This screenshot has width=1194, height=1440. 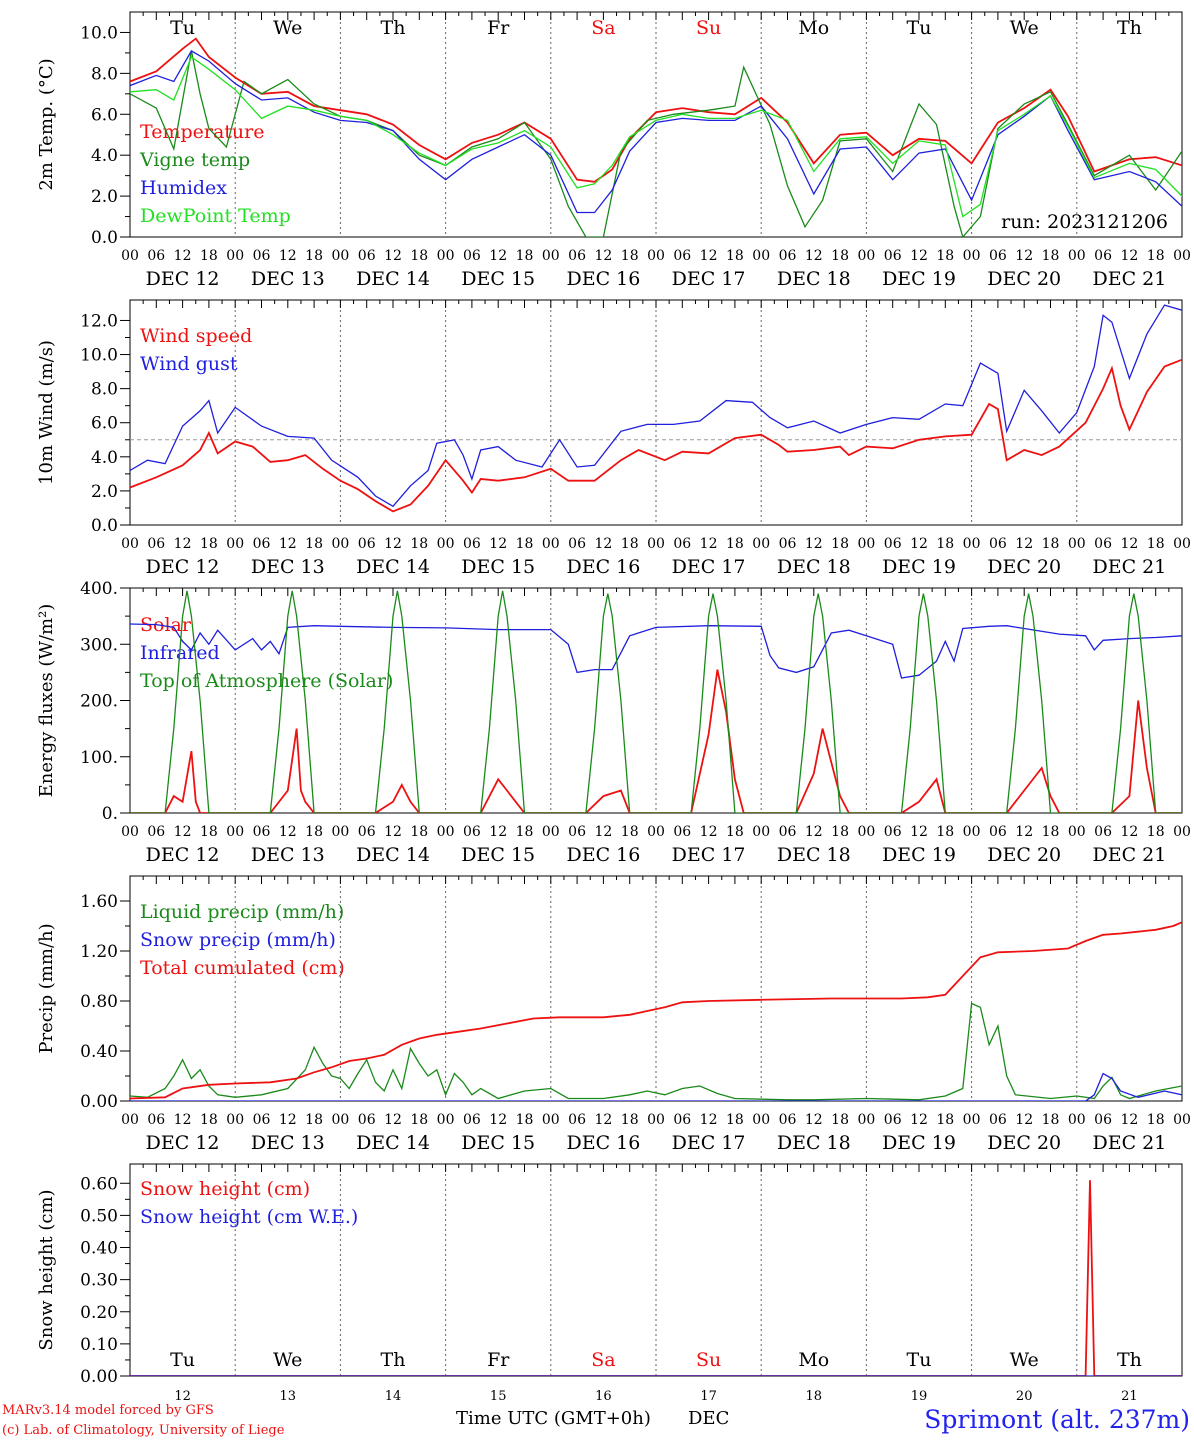 I want to click on weekday-label: We, so click(x=287, y=28).